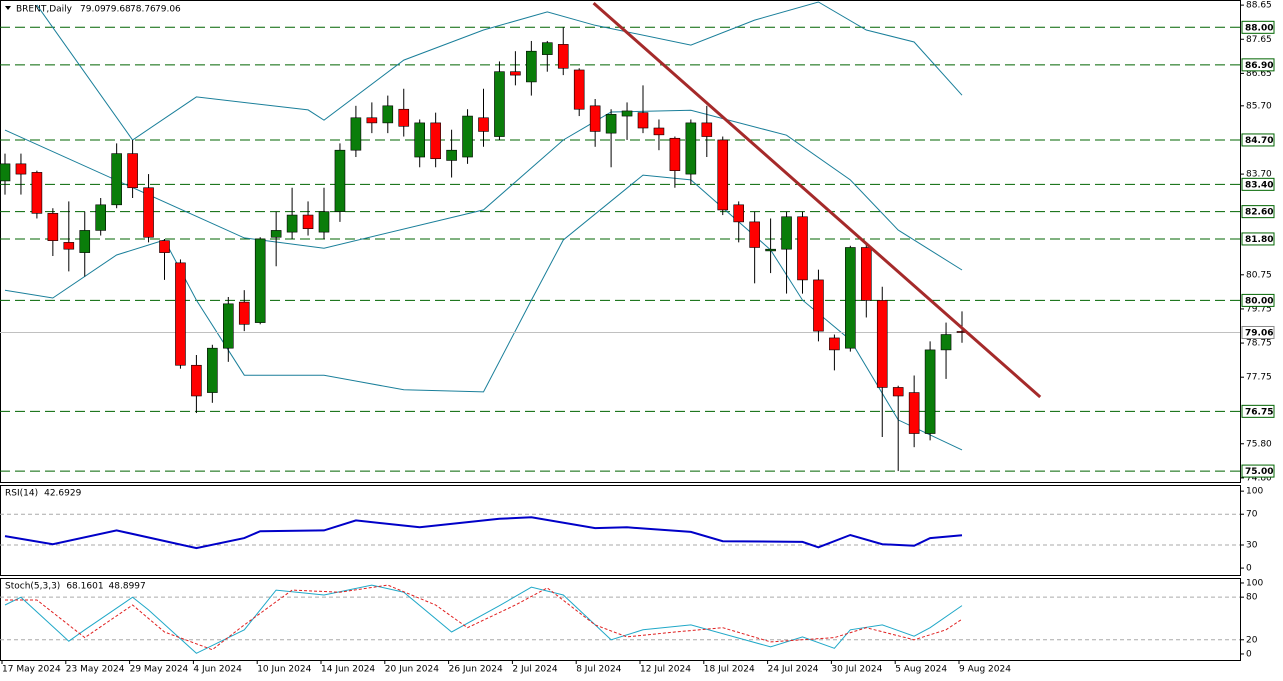 This screenshot has width=1283, height=681. I want to click on level-label: 83.40, so click(1259, 185).